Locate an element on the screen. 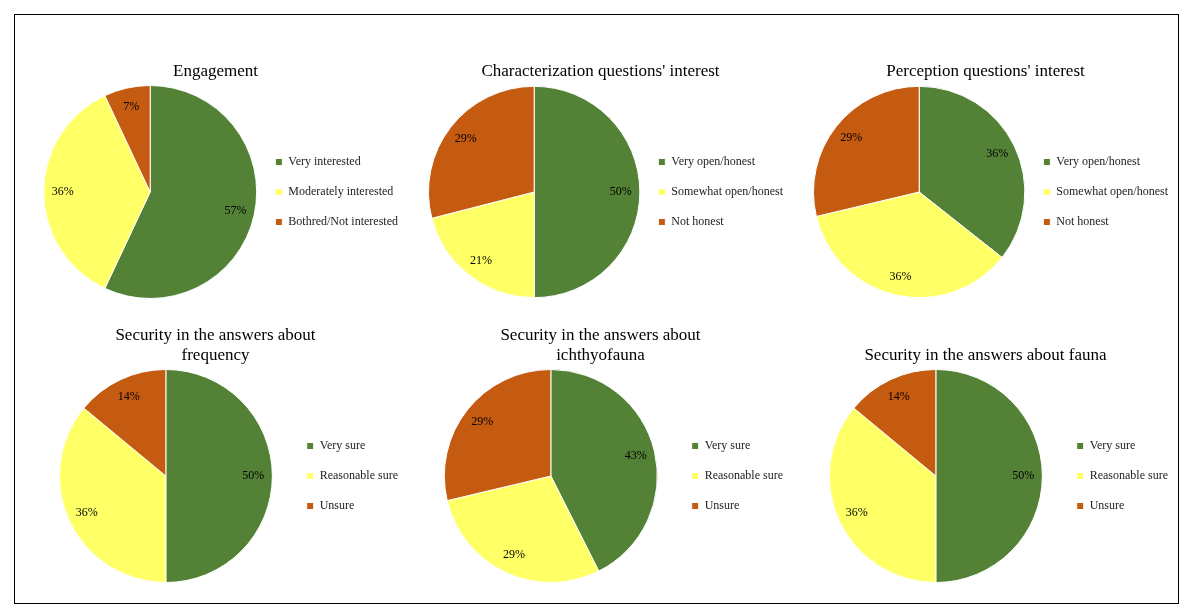 This screenshot has height=615, width=1195. chart-title: Characterization questions' interest is located at coordinates (600, 70).